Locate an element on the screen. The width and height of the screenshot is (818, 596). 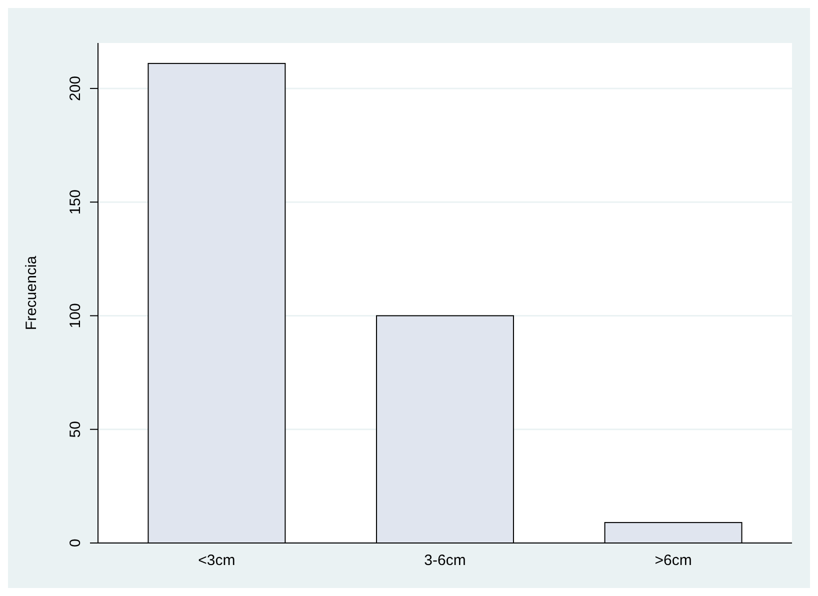
y-tick-label: 50 is located at coordinates (75, 429).